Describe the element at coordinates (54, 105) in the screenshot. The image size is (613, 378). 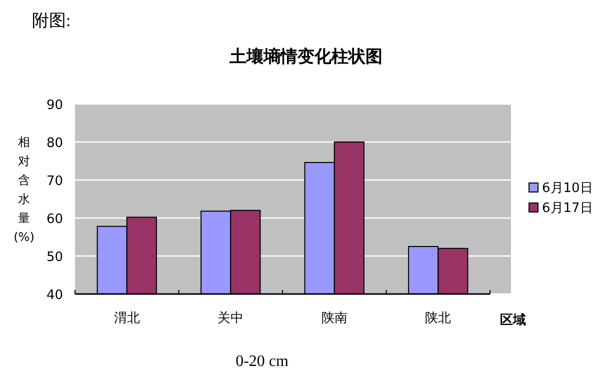
I see `y-tick-label: 90` at that location.